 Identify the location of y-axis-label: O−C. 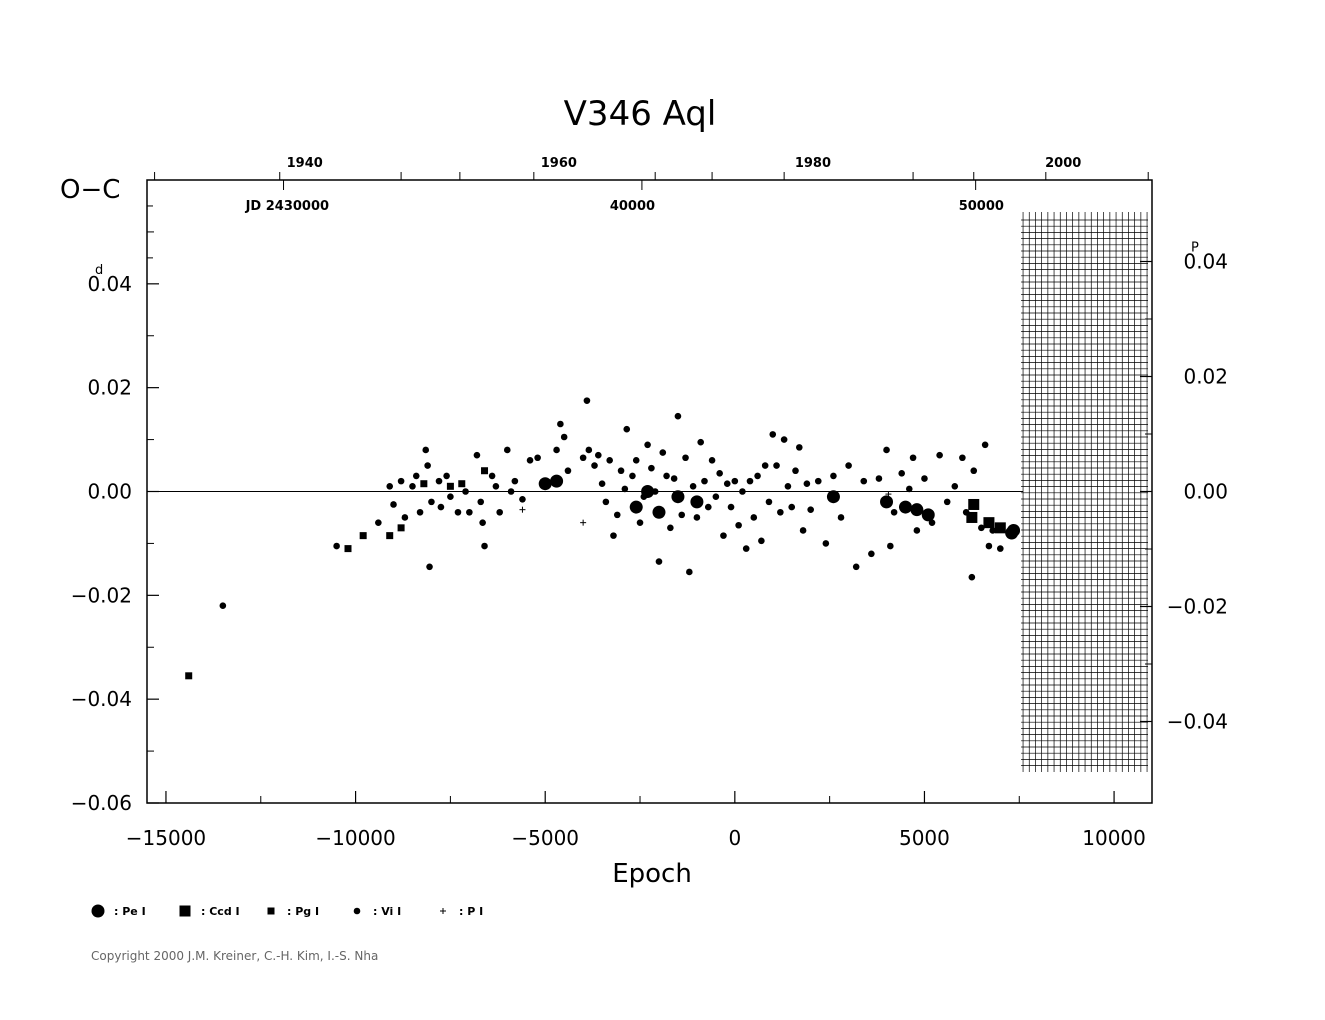
(90, 190).